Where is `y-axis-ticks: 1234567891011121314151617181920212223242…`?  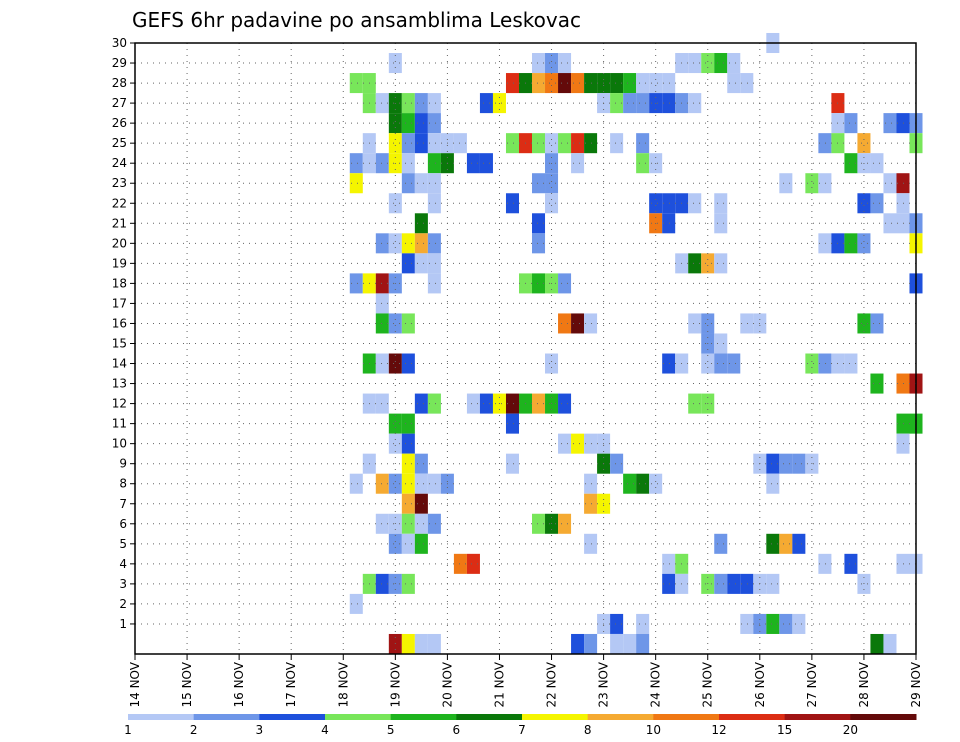
y-axis-ticks: 1234567891011121314151617181920212223242… is located at coordinates (123, 333).